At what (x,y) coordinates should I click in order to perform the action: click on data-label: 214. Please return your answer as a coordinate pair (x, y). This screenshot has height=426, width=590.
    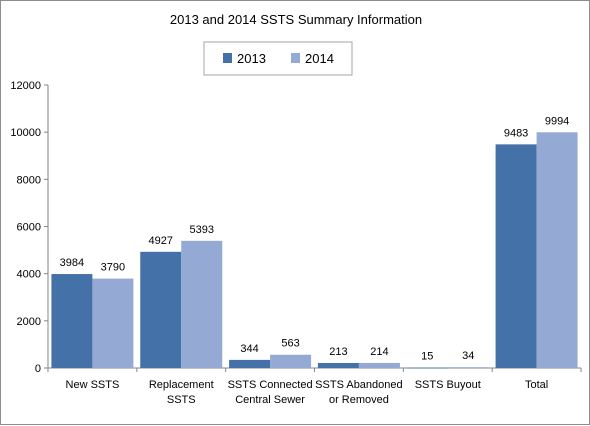
    Looking at the image, I should click on (379, 352).